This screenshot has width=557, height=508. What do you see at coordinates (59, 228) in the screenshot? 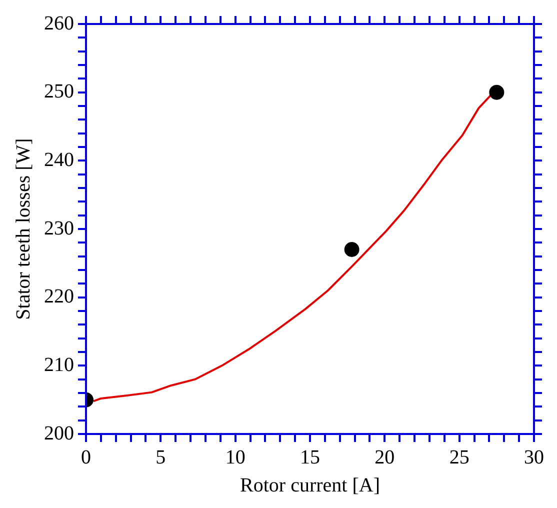
I see `y-tick-label: 230` at bounding box center [59, 228].